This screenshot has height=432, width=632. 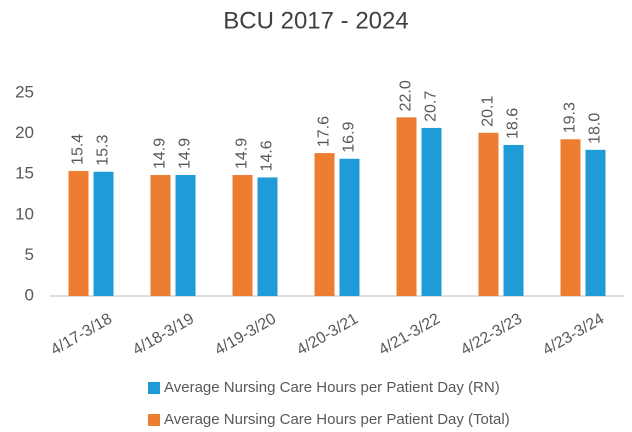 I want to click on y-tick-label: 5, so click(x=29, y=254).